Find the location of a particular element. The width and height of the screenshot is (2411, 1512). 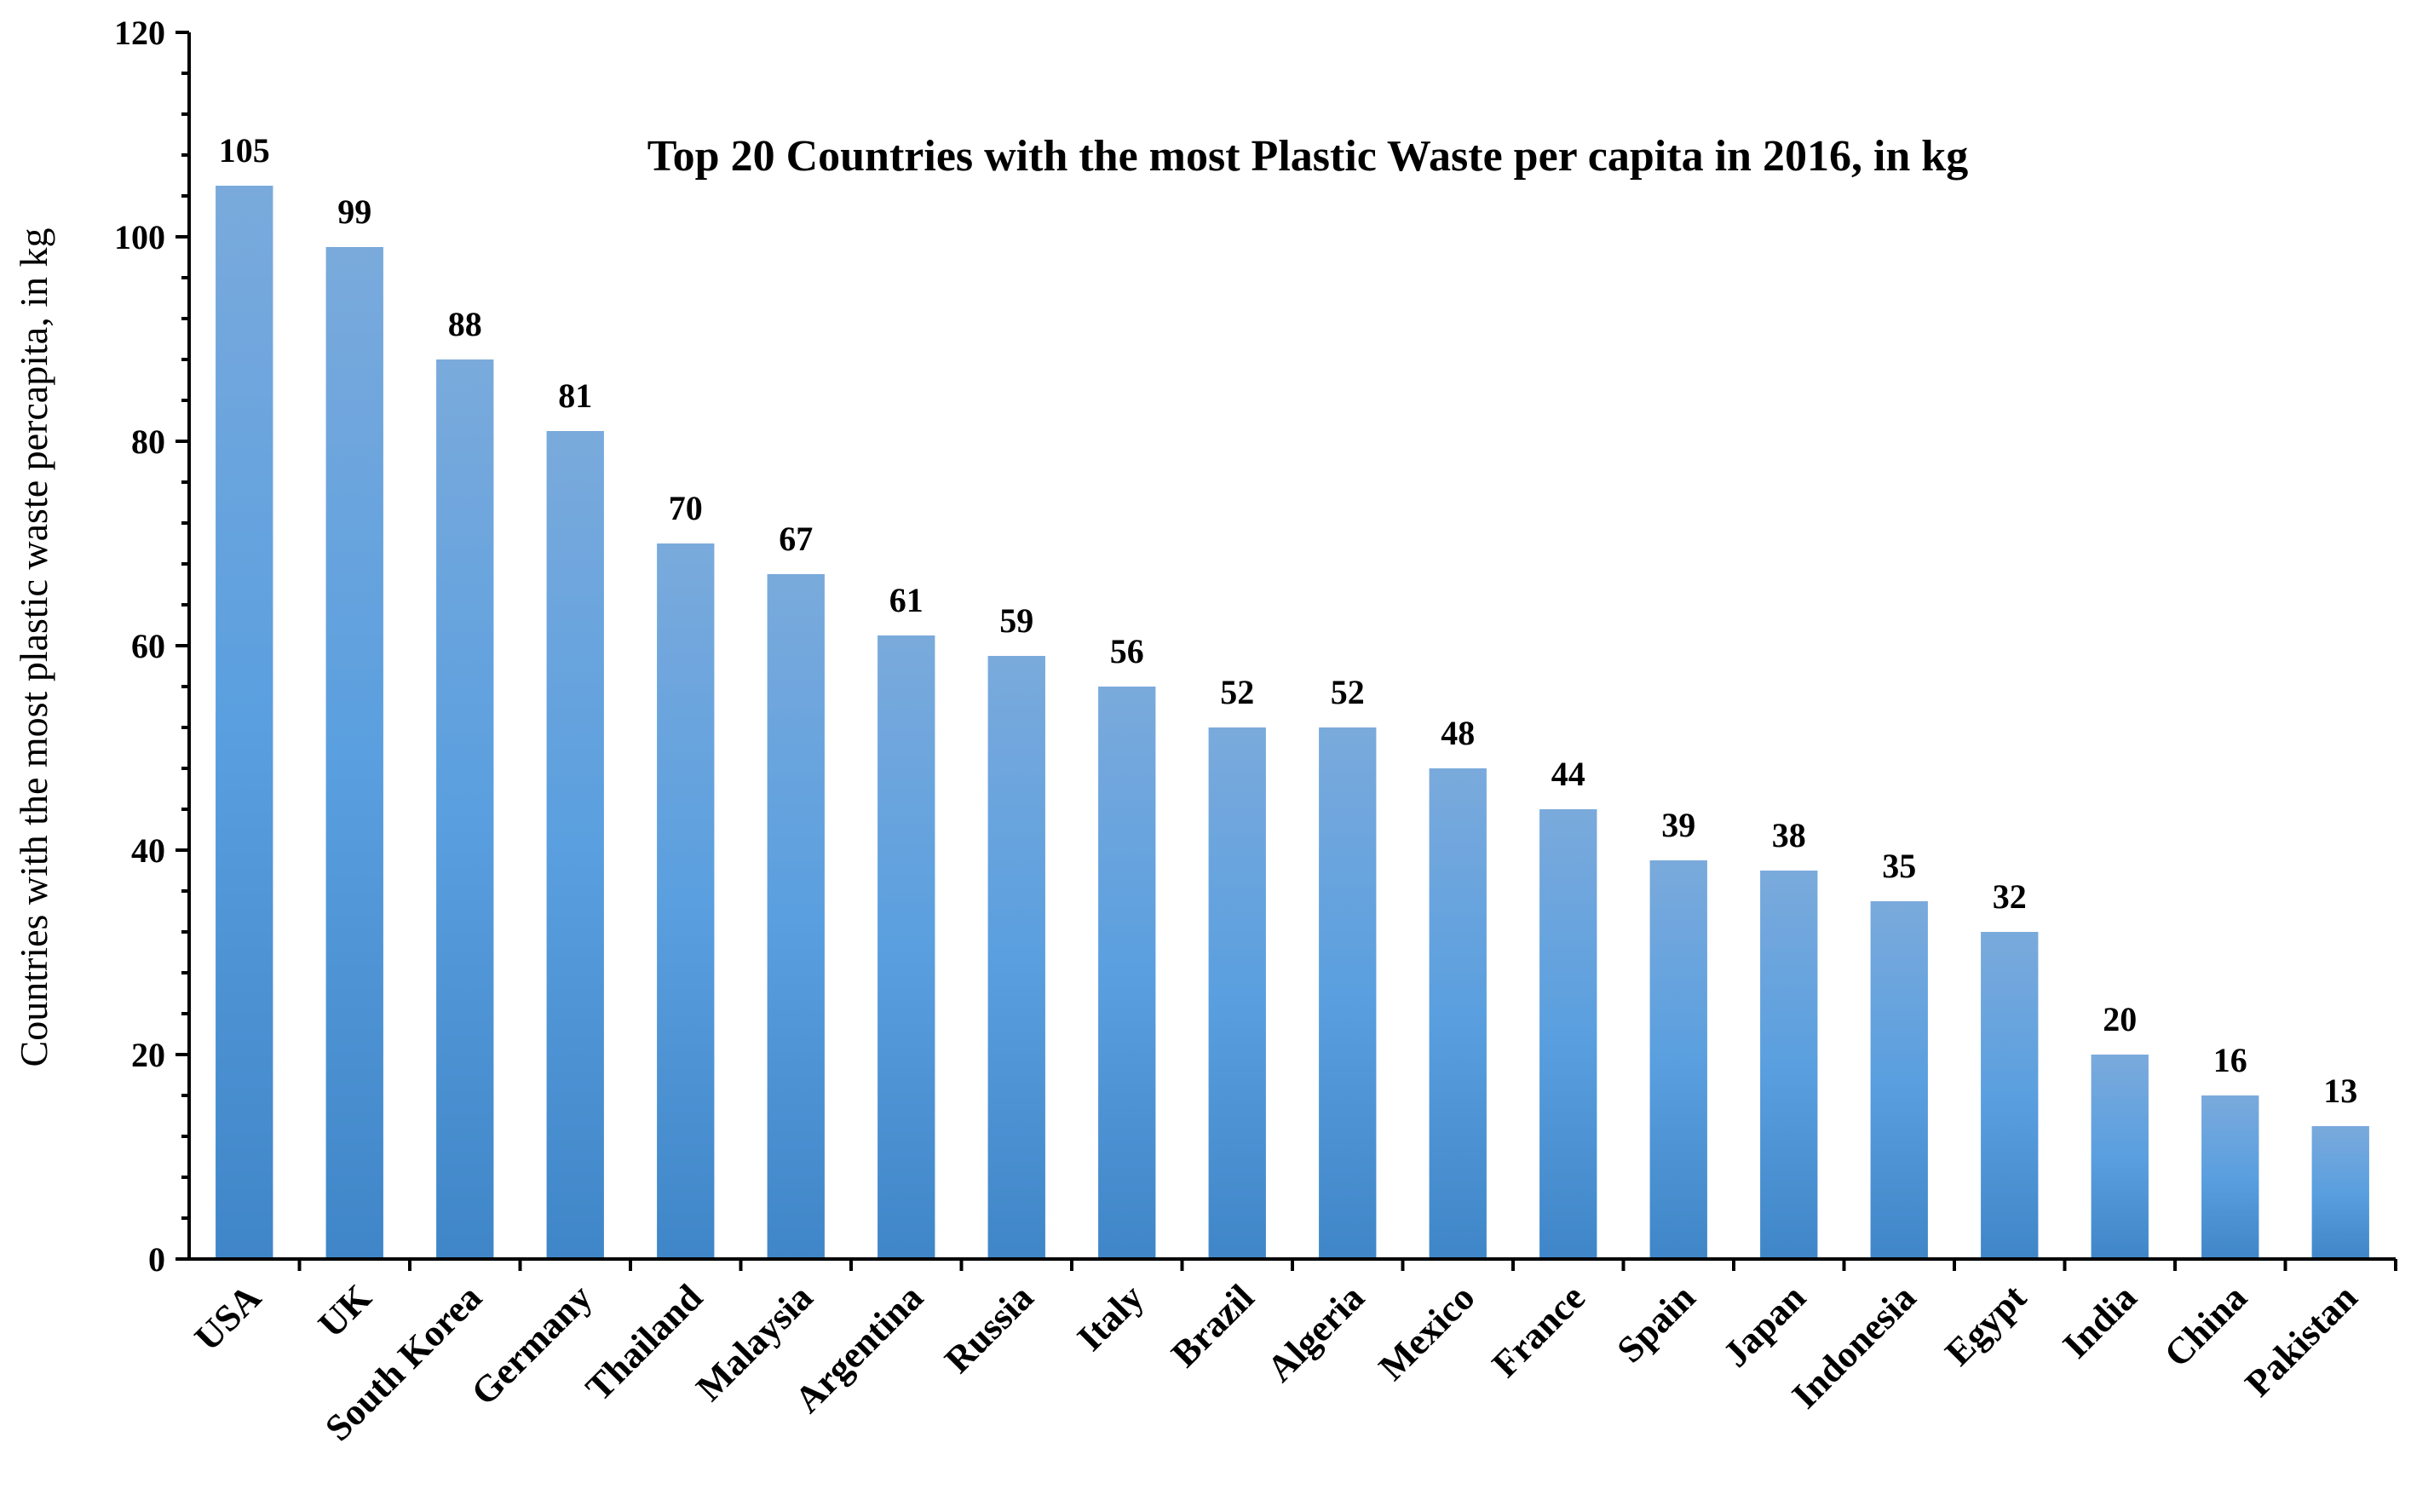

bar-brazil is located at coordinates (1237, 993).